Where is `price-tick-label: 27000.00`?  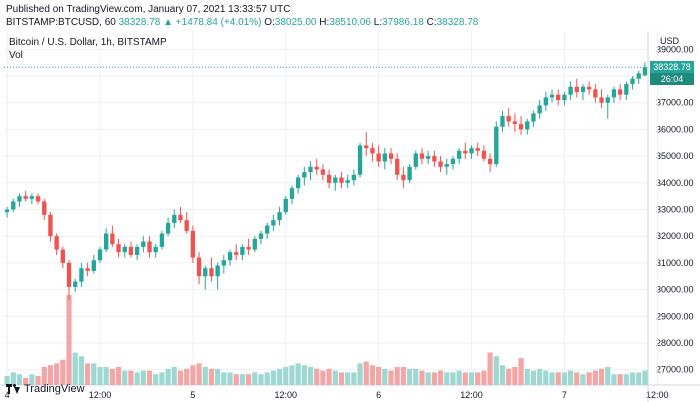
price-tick-label: 27000.00 is located at coordinates (675, 370).